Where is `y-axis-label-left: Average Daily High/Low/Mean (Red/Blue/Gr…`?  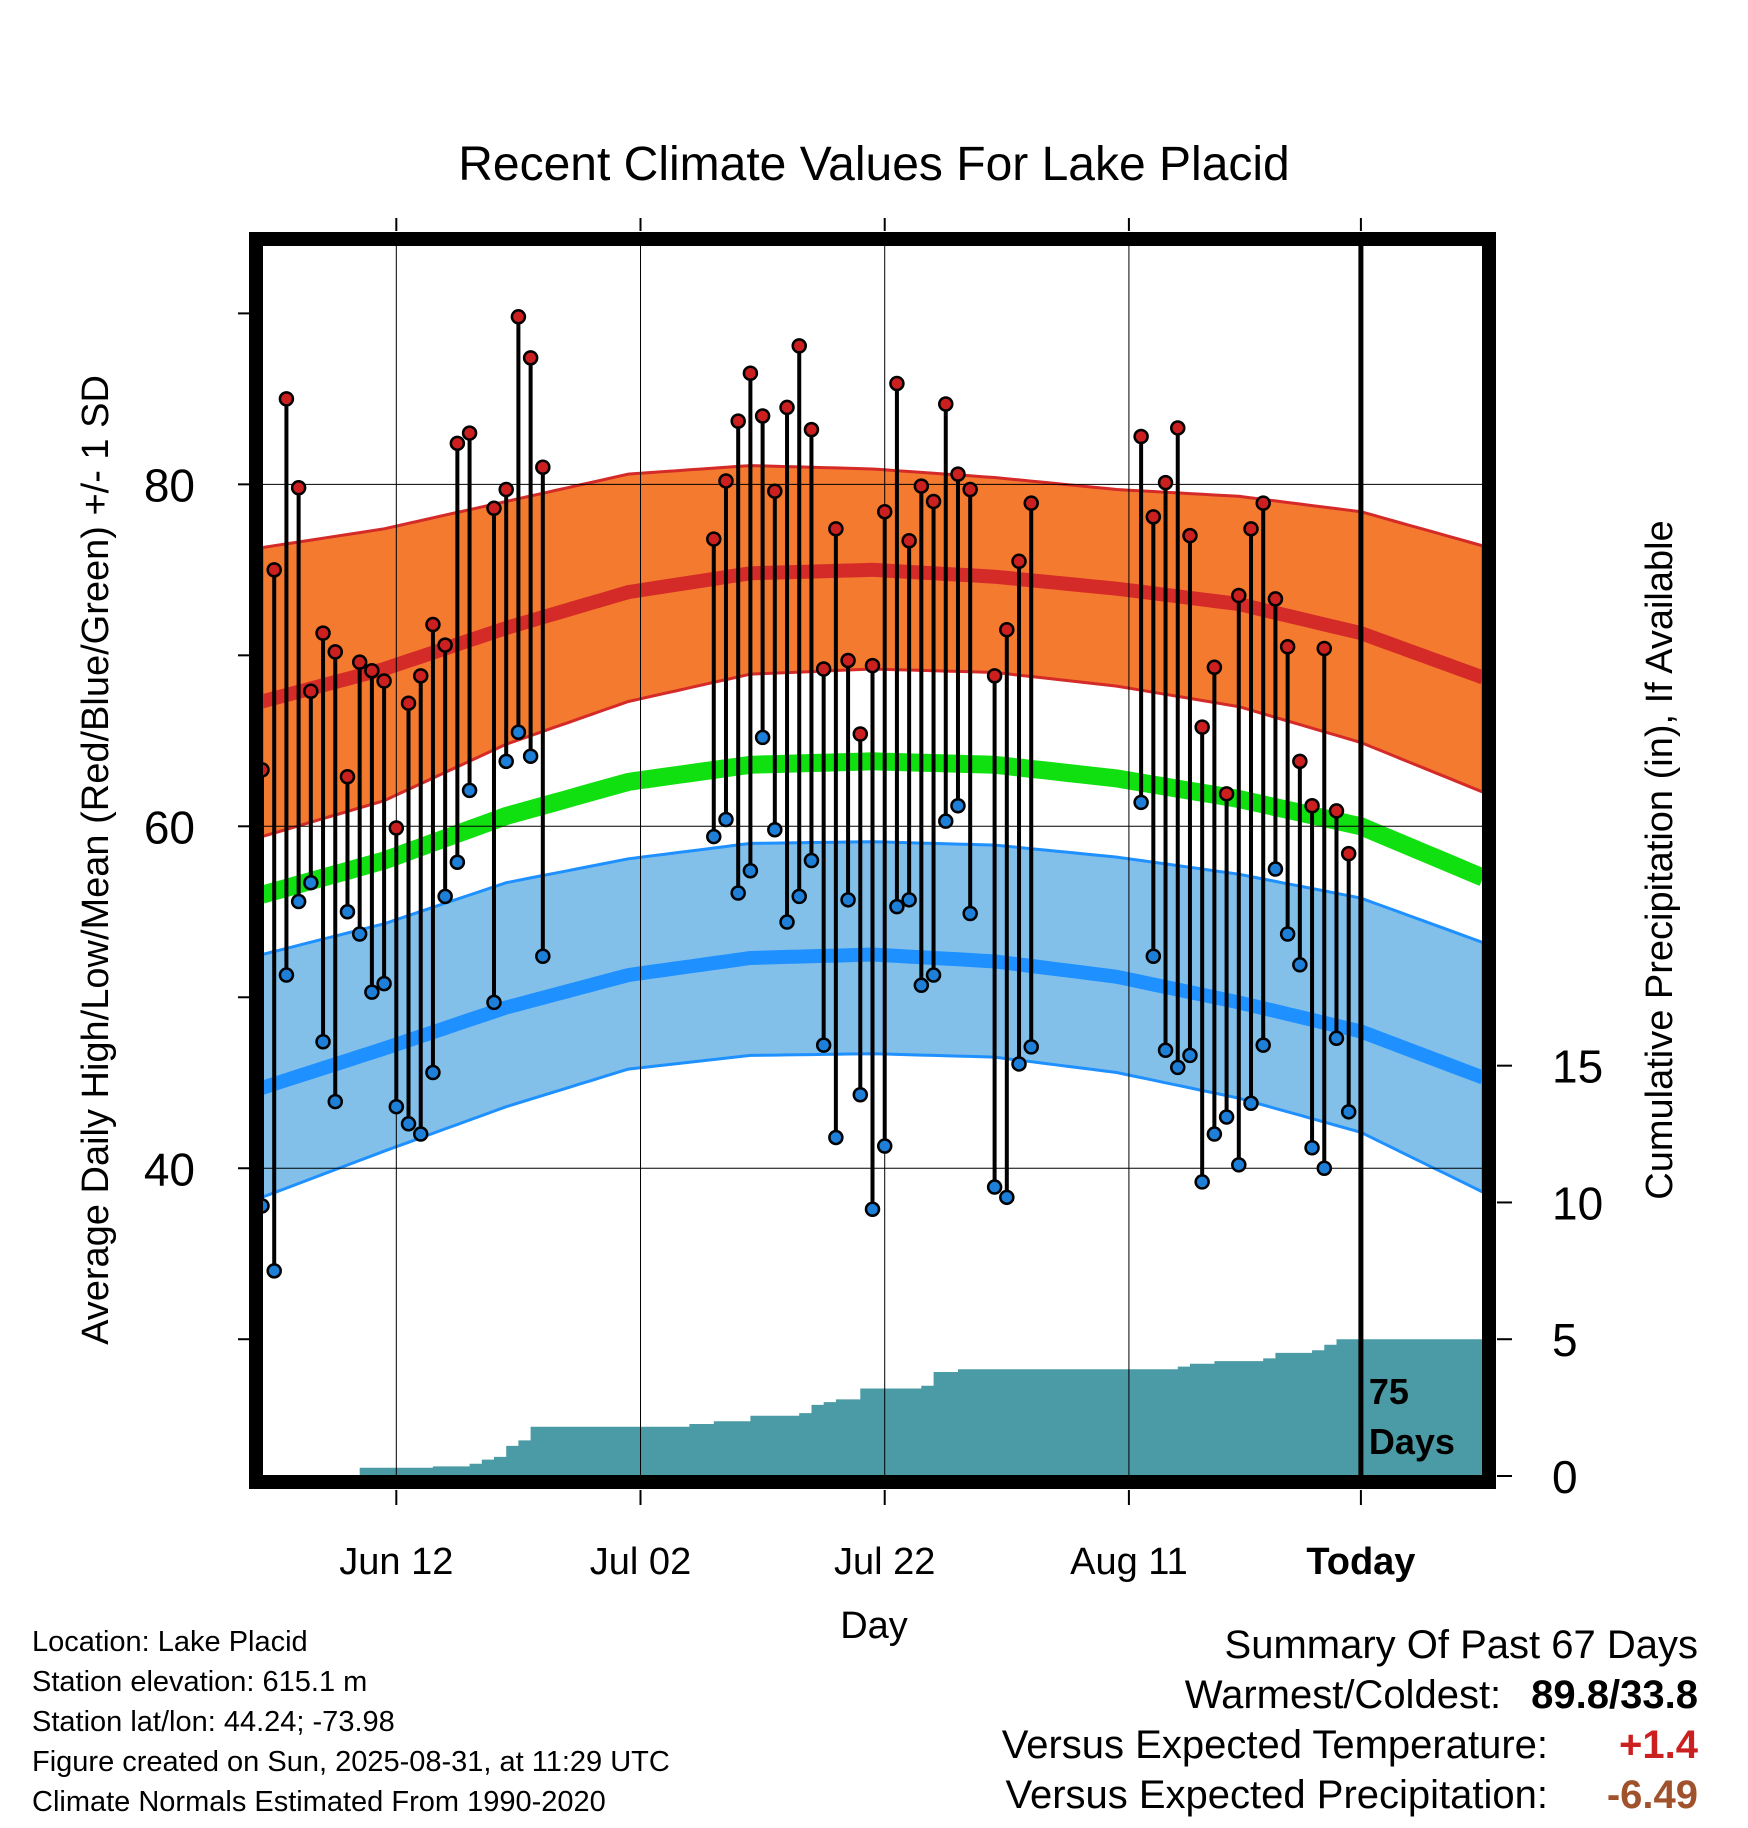 y-axis-label-left: Average Daily High/Low/Mean (Red/Blue/Gr… is located at coordinates (96, 860).